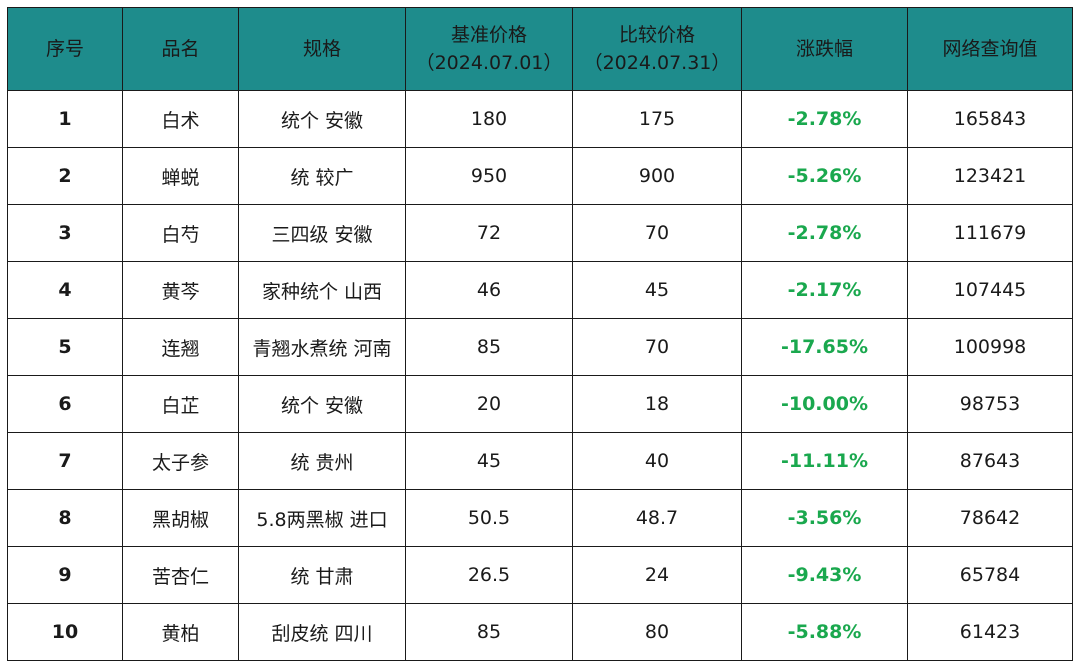 This screenshot has height=670, width=1080. I want to click on cell-seq: 6, so click(65, 404).